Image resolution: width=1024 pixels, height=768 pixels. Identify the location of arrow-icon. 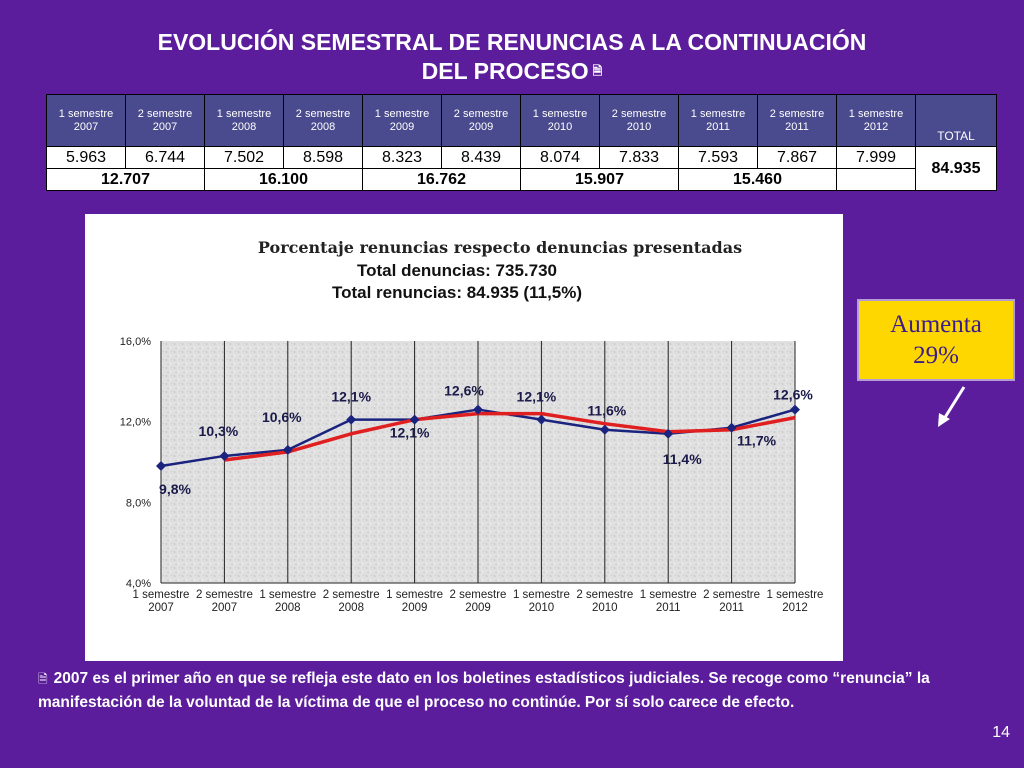
(952, 406).